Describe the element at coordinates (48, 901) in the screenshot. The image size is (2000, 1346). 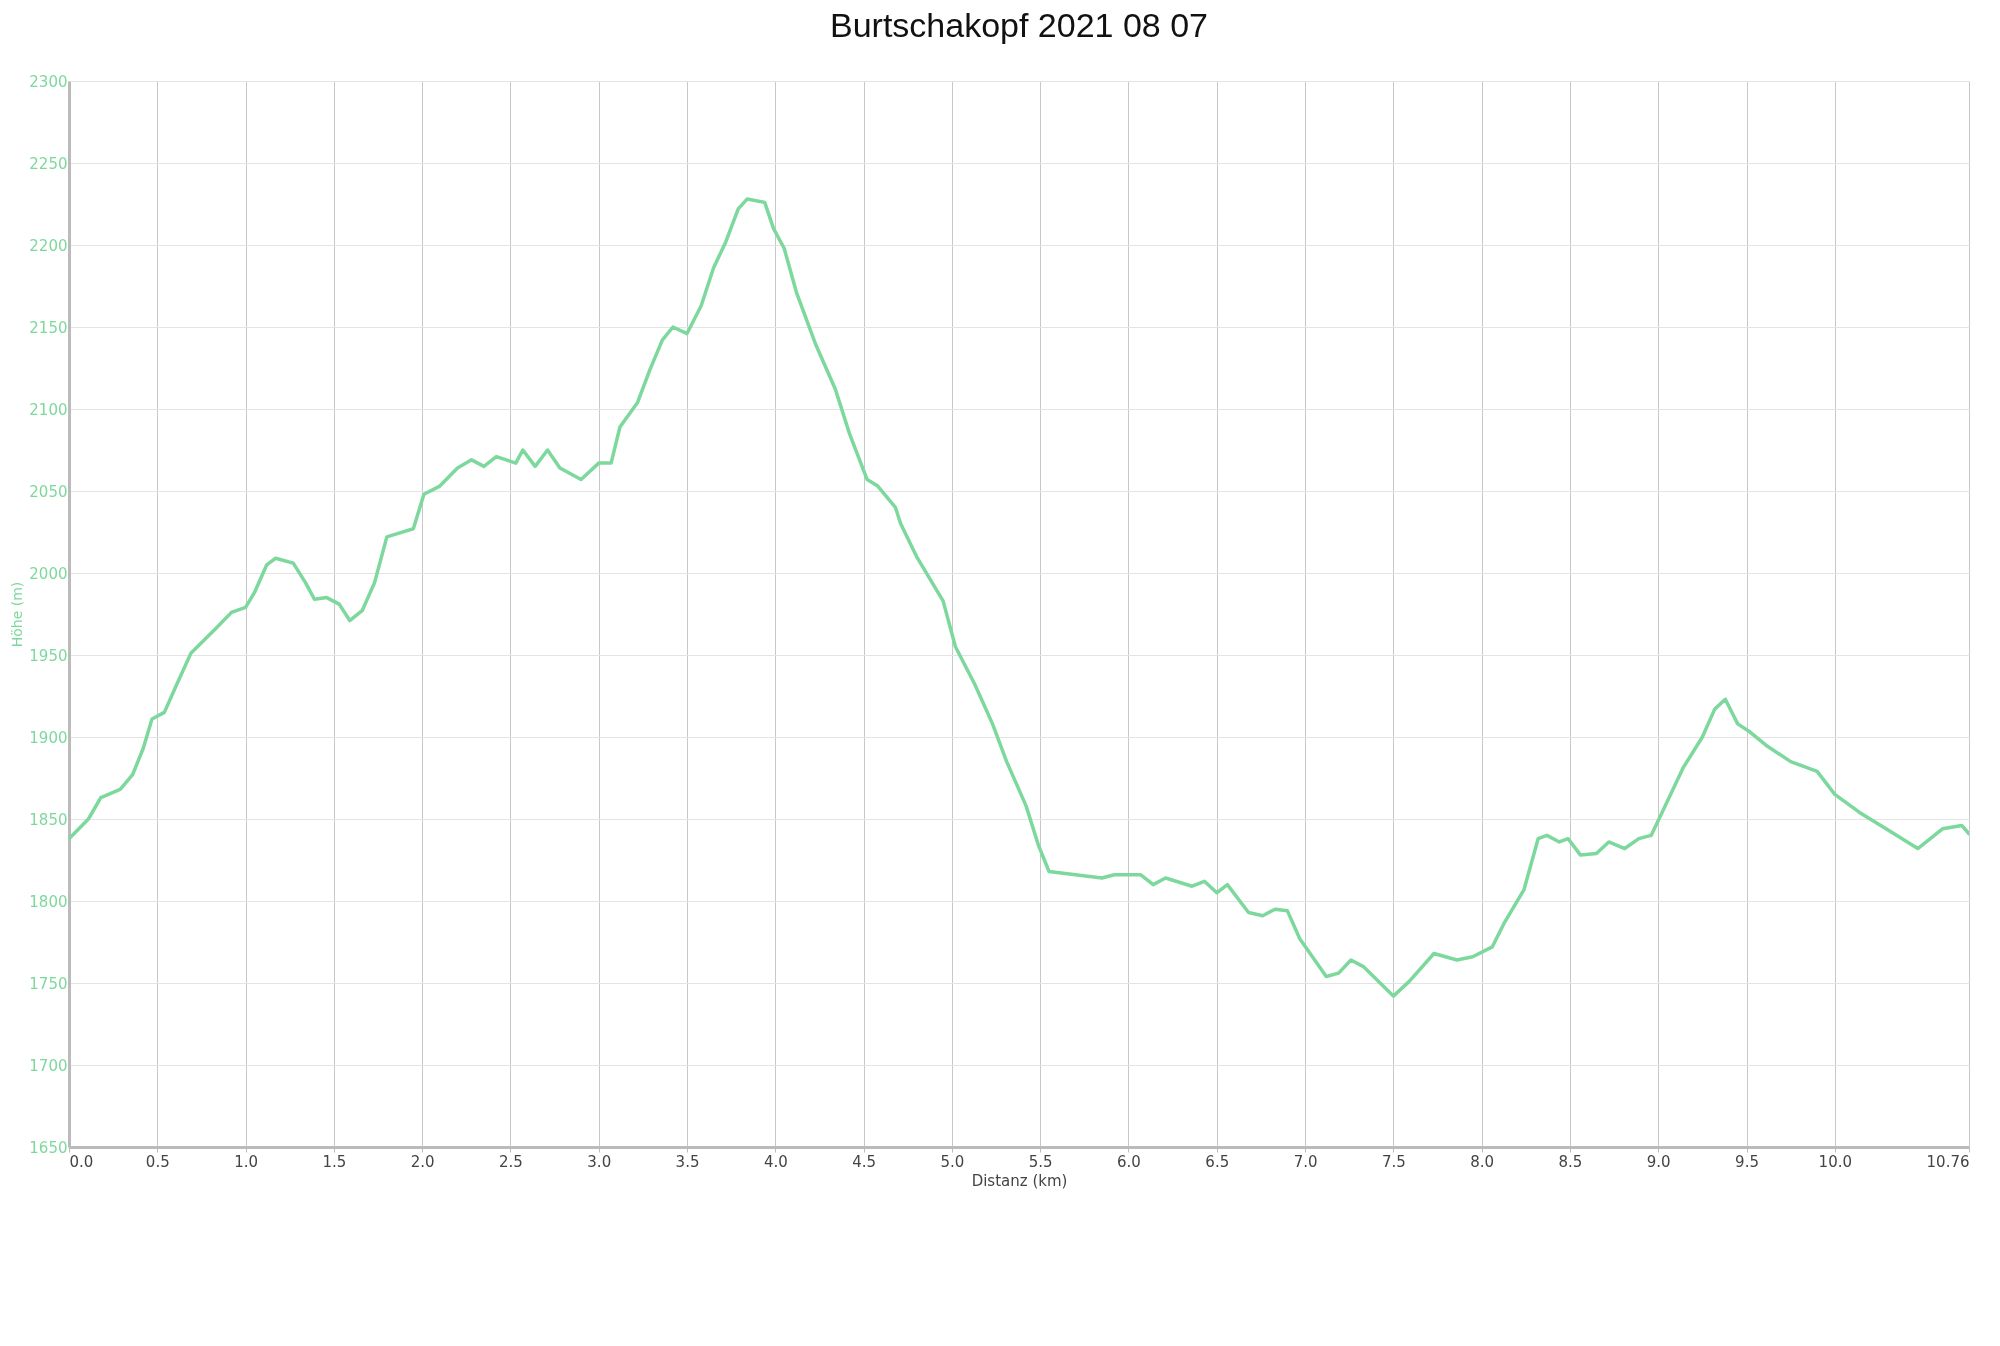
I see `y-tick-label: 1800` at that location.